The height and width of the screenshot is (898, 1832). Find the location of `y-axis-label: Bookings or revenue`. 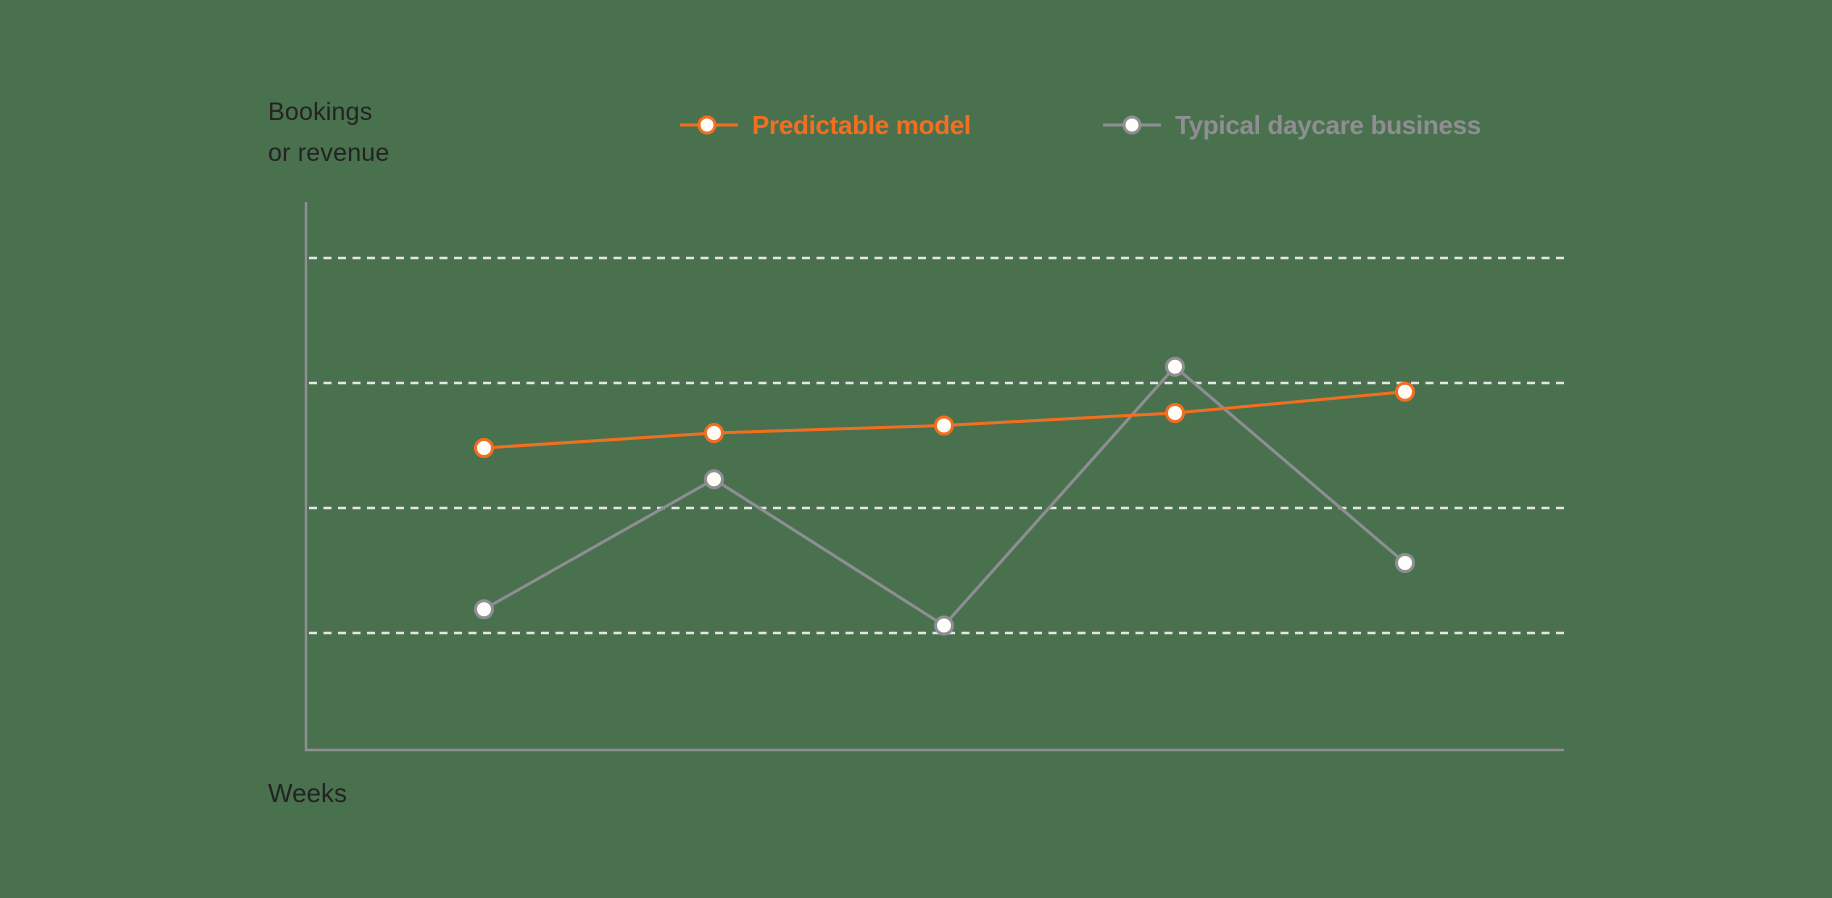

y-axis-label: Bookings or revenue is located at coordinates (329, 133).